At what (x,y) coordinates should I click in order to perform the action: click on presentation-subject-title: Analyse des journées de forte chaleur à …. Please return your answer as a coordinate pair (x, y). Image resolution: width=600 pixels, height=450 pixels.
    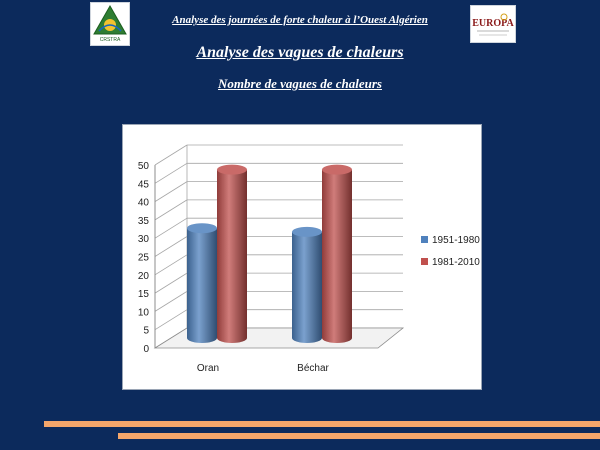
    Looking at the image, I should click on (300, 20).